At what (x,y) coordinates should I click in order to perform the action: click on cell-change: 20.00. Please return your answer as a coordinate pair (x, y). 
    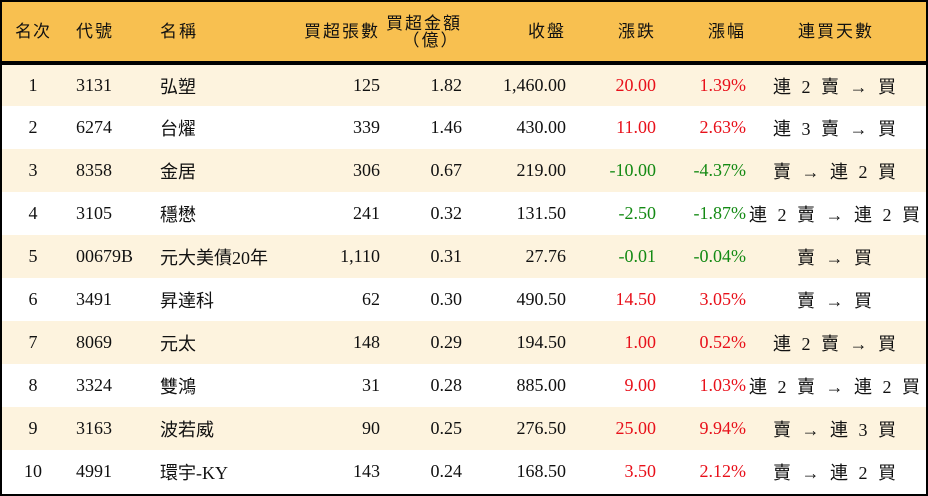
    Looking at the image, I should click on (636, 85).